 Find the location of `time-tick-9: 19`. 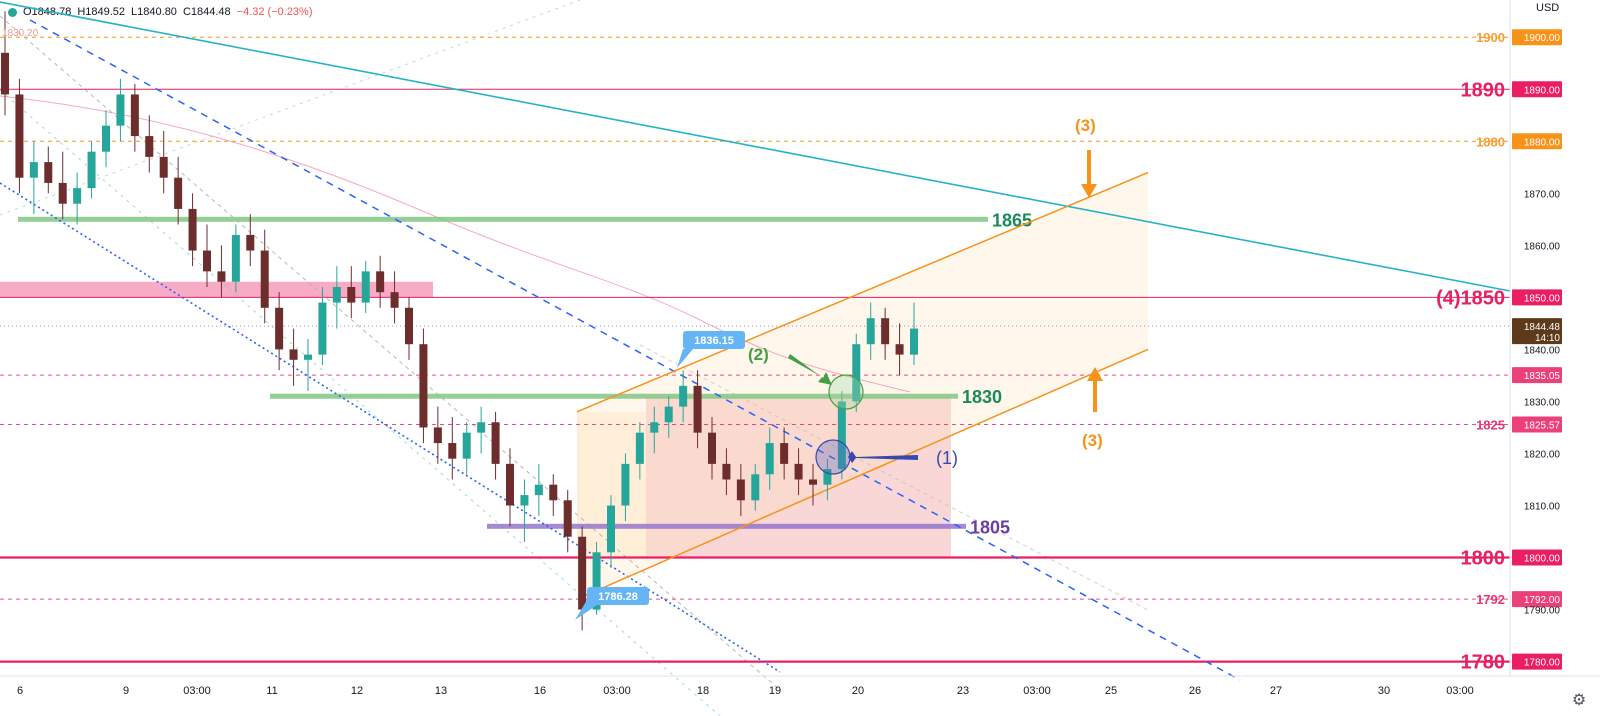

time-tick-9: 19 is located at coordinates (775, 691).